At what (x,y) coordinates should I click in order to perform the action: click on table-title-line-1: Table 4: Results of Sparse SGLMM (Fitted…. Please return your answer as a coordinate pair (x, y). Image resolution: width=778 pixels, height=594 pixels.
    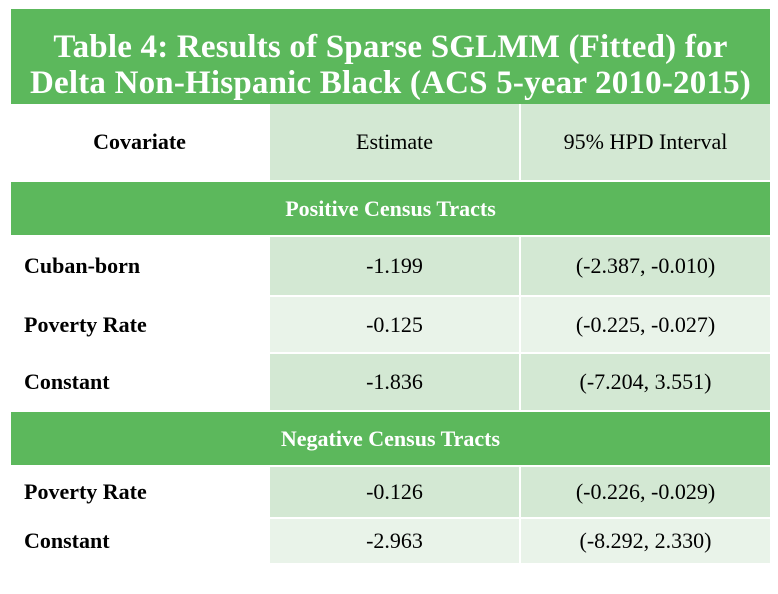
    Looking at the image, I should click on (390, 47).